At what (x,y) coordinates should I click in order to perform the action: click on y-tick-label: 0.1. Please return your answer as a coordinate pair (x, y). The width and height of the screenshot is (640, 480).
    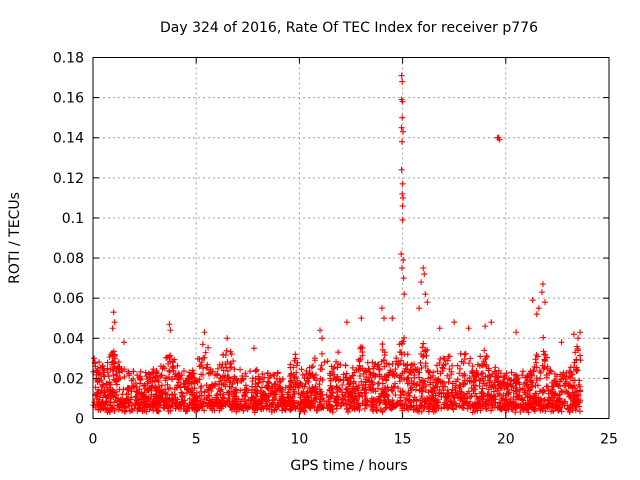
    Looking at the image, I should click on (73, 219).